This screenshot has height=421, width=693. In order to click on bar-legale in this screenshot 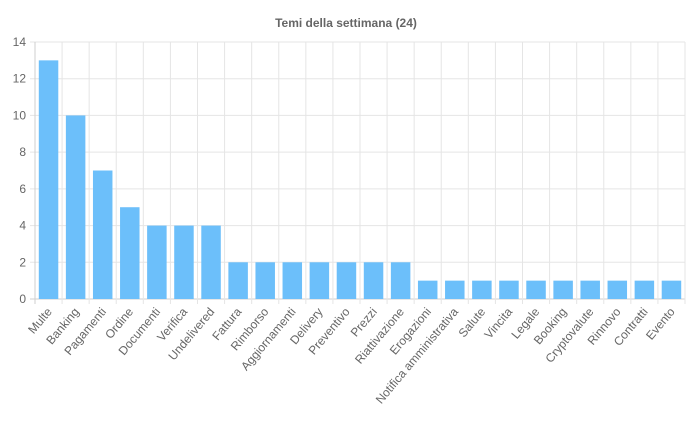, I will do `click(536, 289)`.